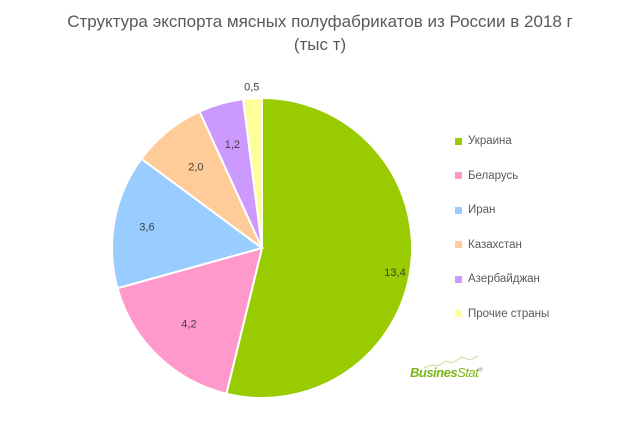 The width and height of the screenshot is (640, 435). What do you see at coordinates (188, 324) in the screenshot?
I see `data-label: 4,2` at bounding box center [188, 324].